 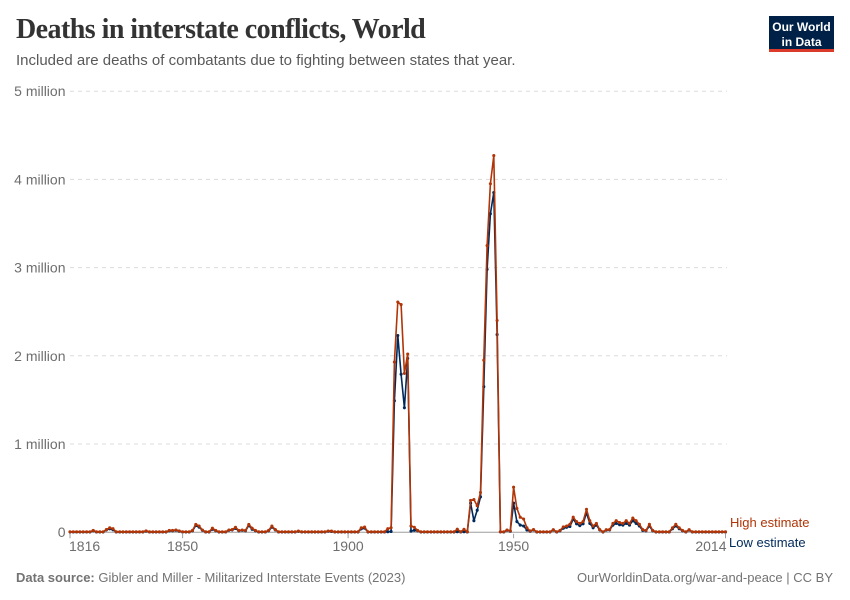 What do you see at coordinates (39, 91) in the screenshot?
I see `svg-text: 5 million` at bounding box center [39, 91].